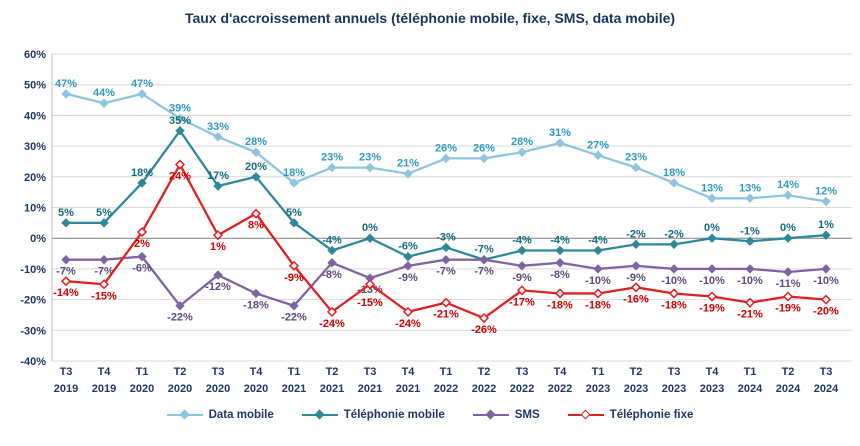 The height and width of the screenshot is (446, 860). I want to click on svg-text: -24%, so click(332, 324).